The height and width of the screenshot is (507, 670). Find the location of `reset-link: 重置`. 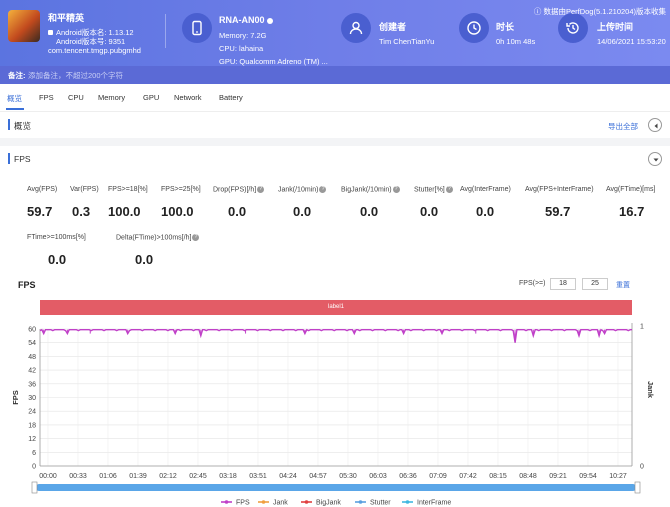

reset-link: 重置 is located at coordinates (623, 285).